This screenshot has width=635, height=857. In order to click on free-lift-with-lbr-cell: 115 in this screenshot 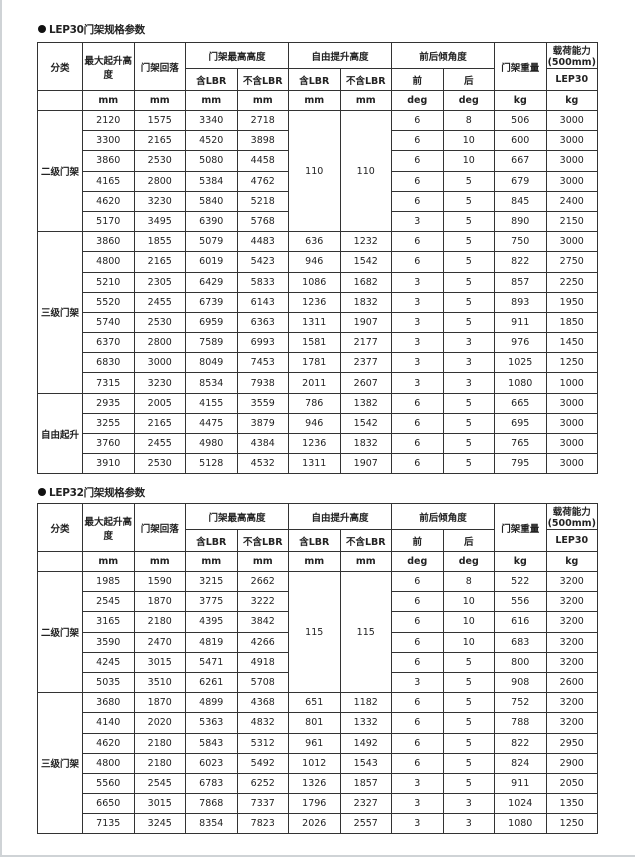, I will do `click(314, 632)`.